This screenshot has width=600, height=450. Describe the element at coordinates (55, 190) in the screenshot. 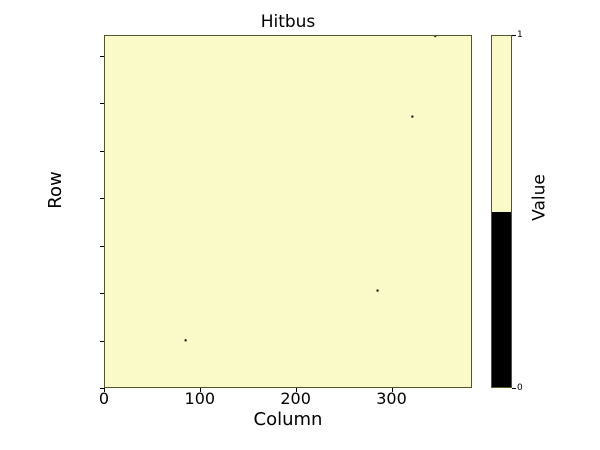

I see `y-axis-label: Row` at that location.